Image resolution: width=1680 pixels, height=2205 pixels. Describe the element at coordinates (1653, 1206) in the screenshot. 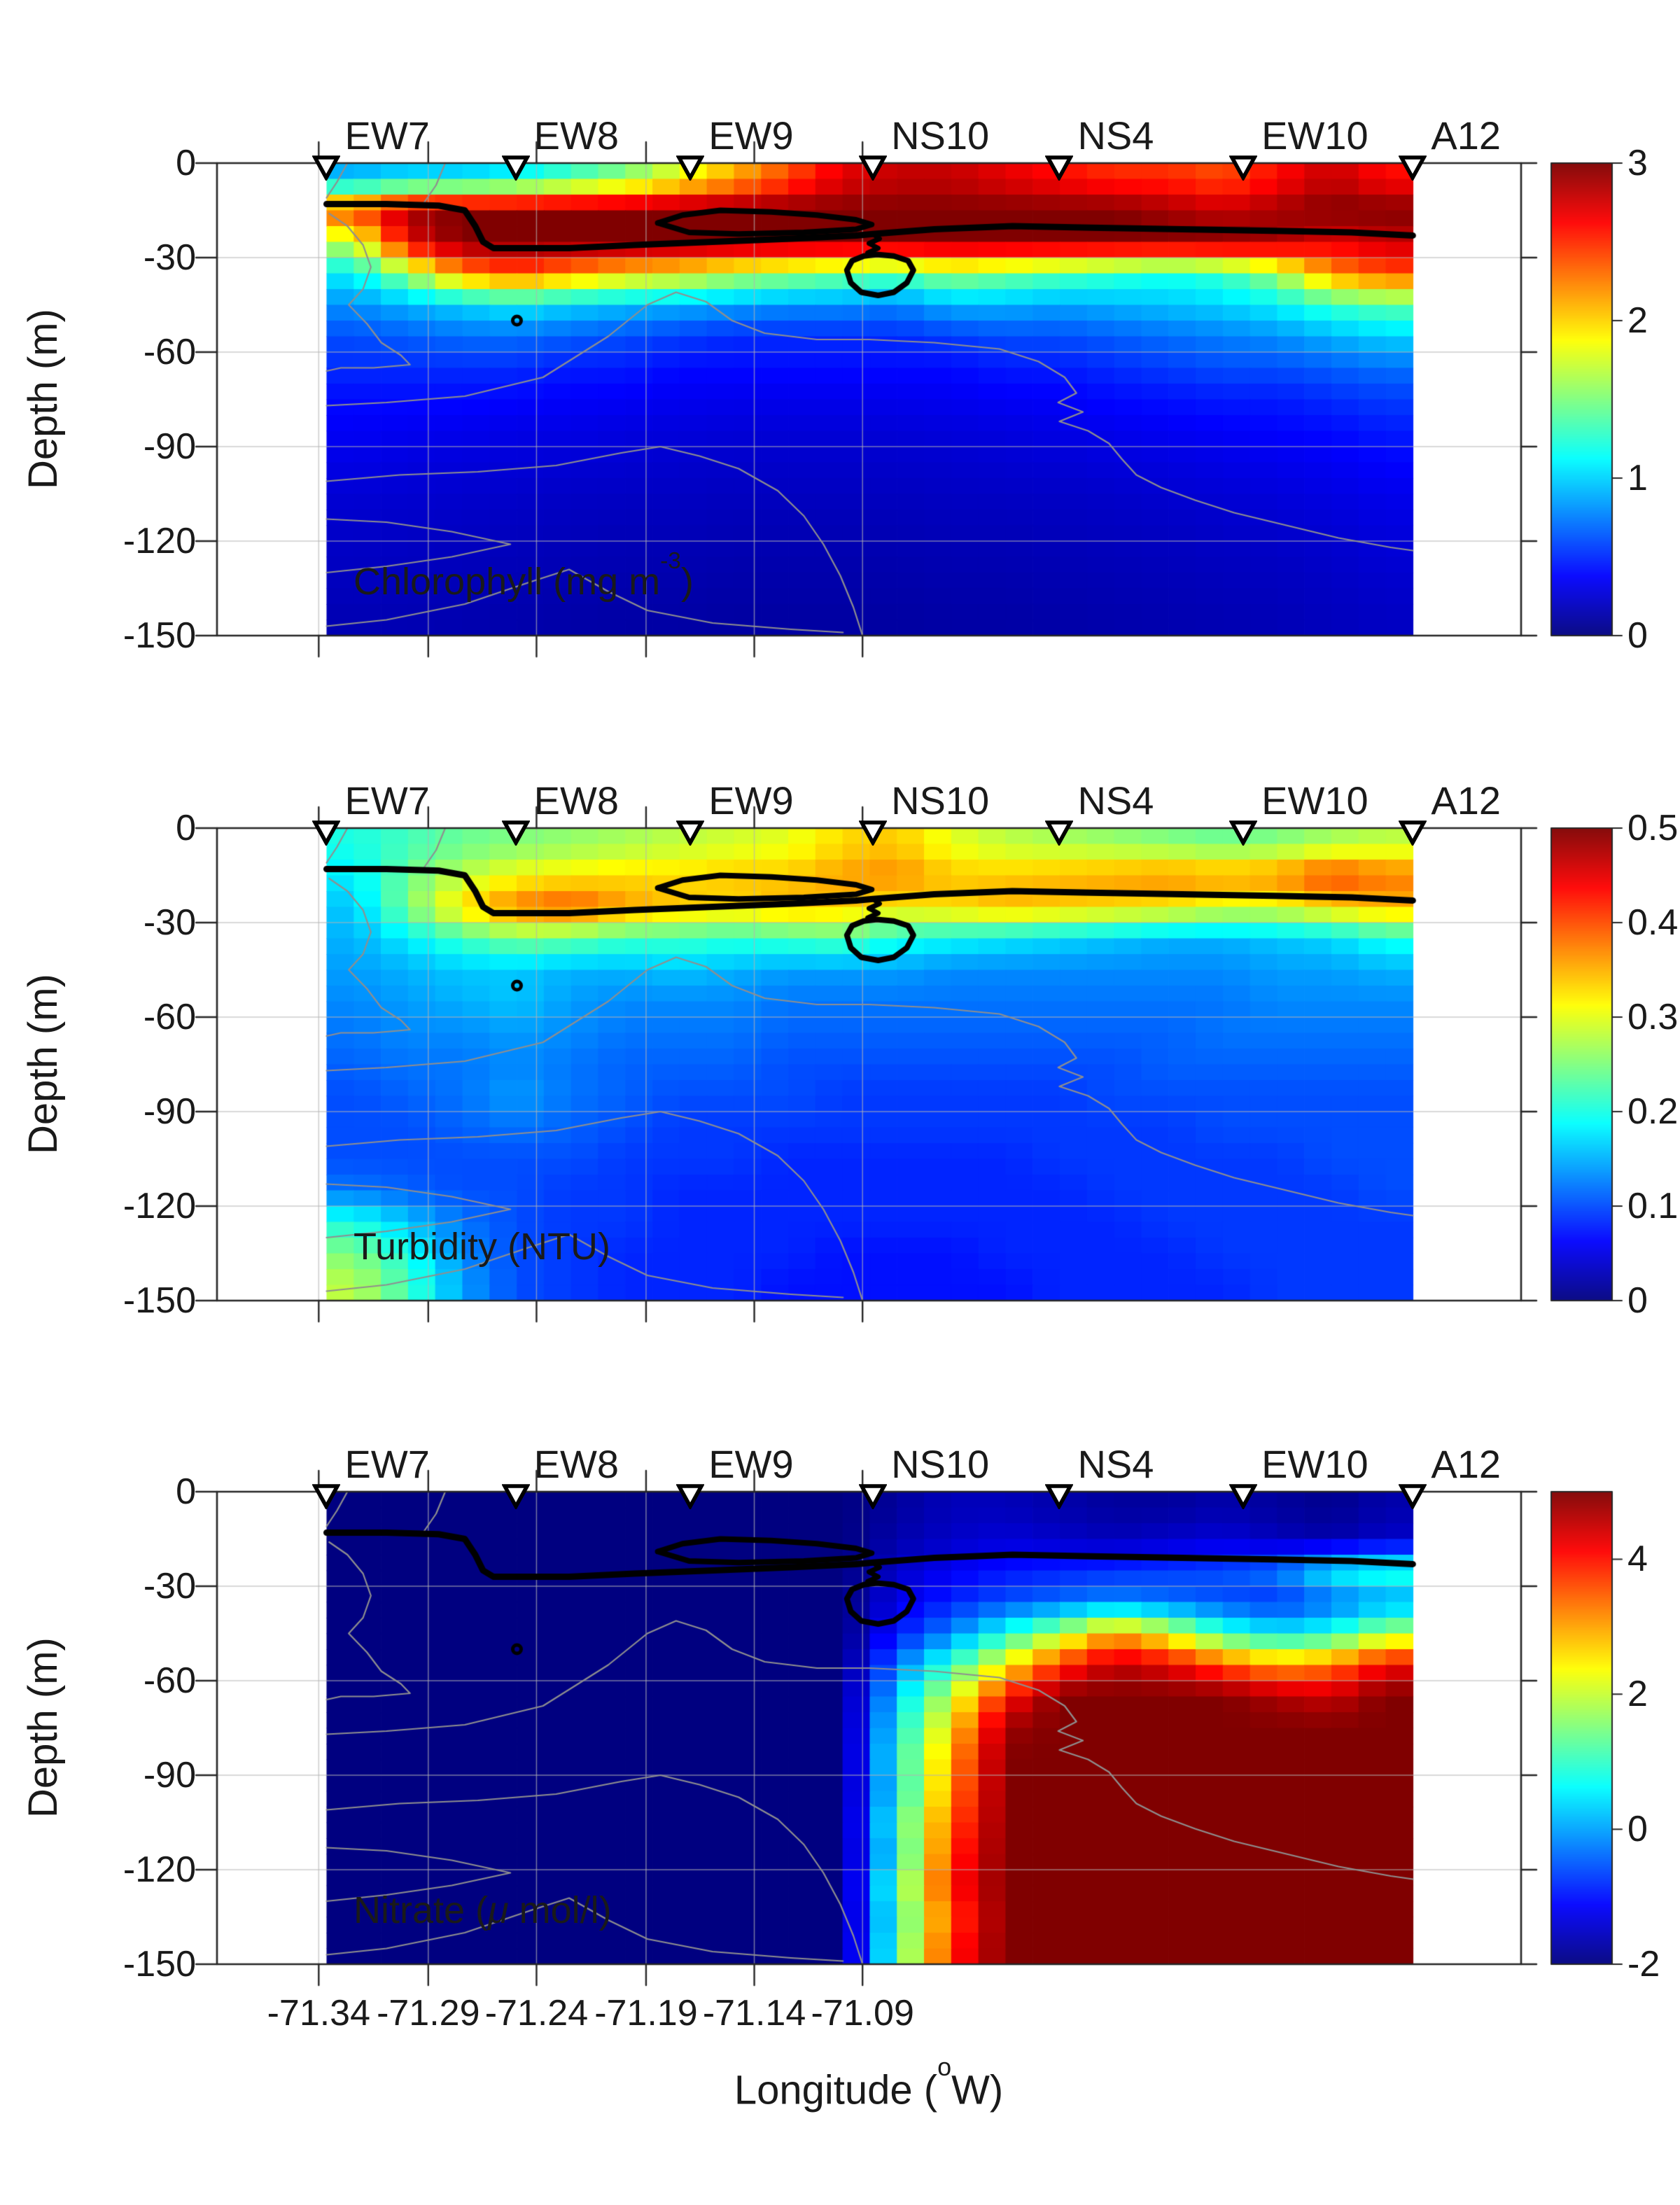

I see `colorbar-tick-label-turbidity-0.1: 0.1` at that location.